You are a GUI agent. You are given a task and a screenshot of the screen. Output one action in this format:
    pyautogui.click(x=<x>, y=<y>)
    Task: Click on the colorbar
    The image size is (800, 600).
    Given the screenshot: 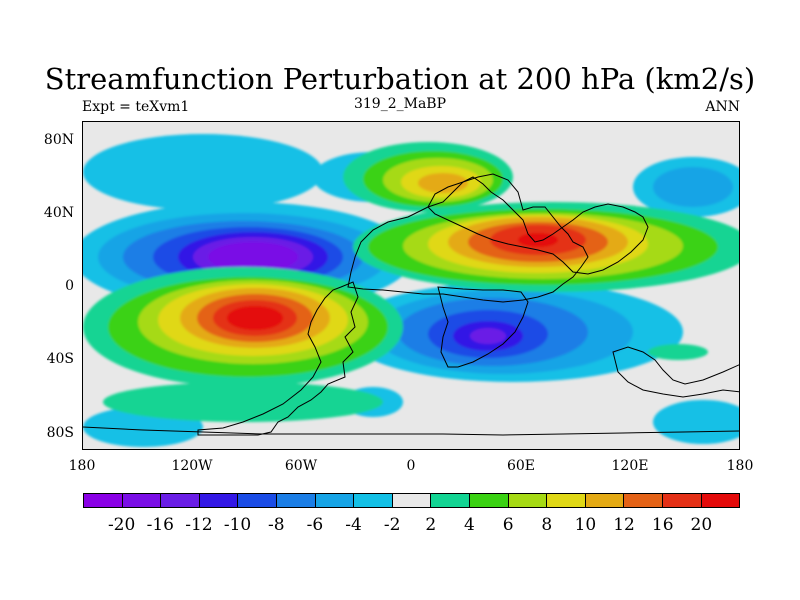 What is the action you would take?
    pyautogui.click(x=411, y=500)
    